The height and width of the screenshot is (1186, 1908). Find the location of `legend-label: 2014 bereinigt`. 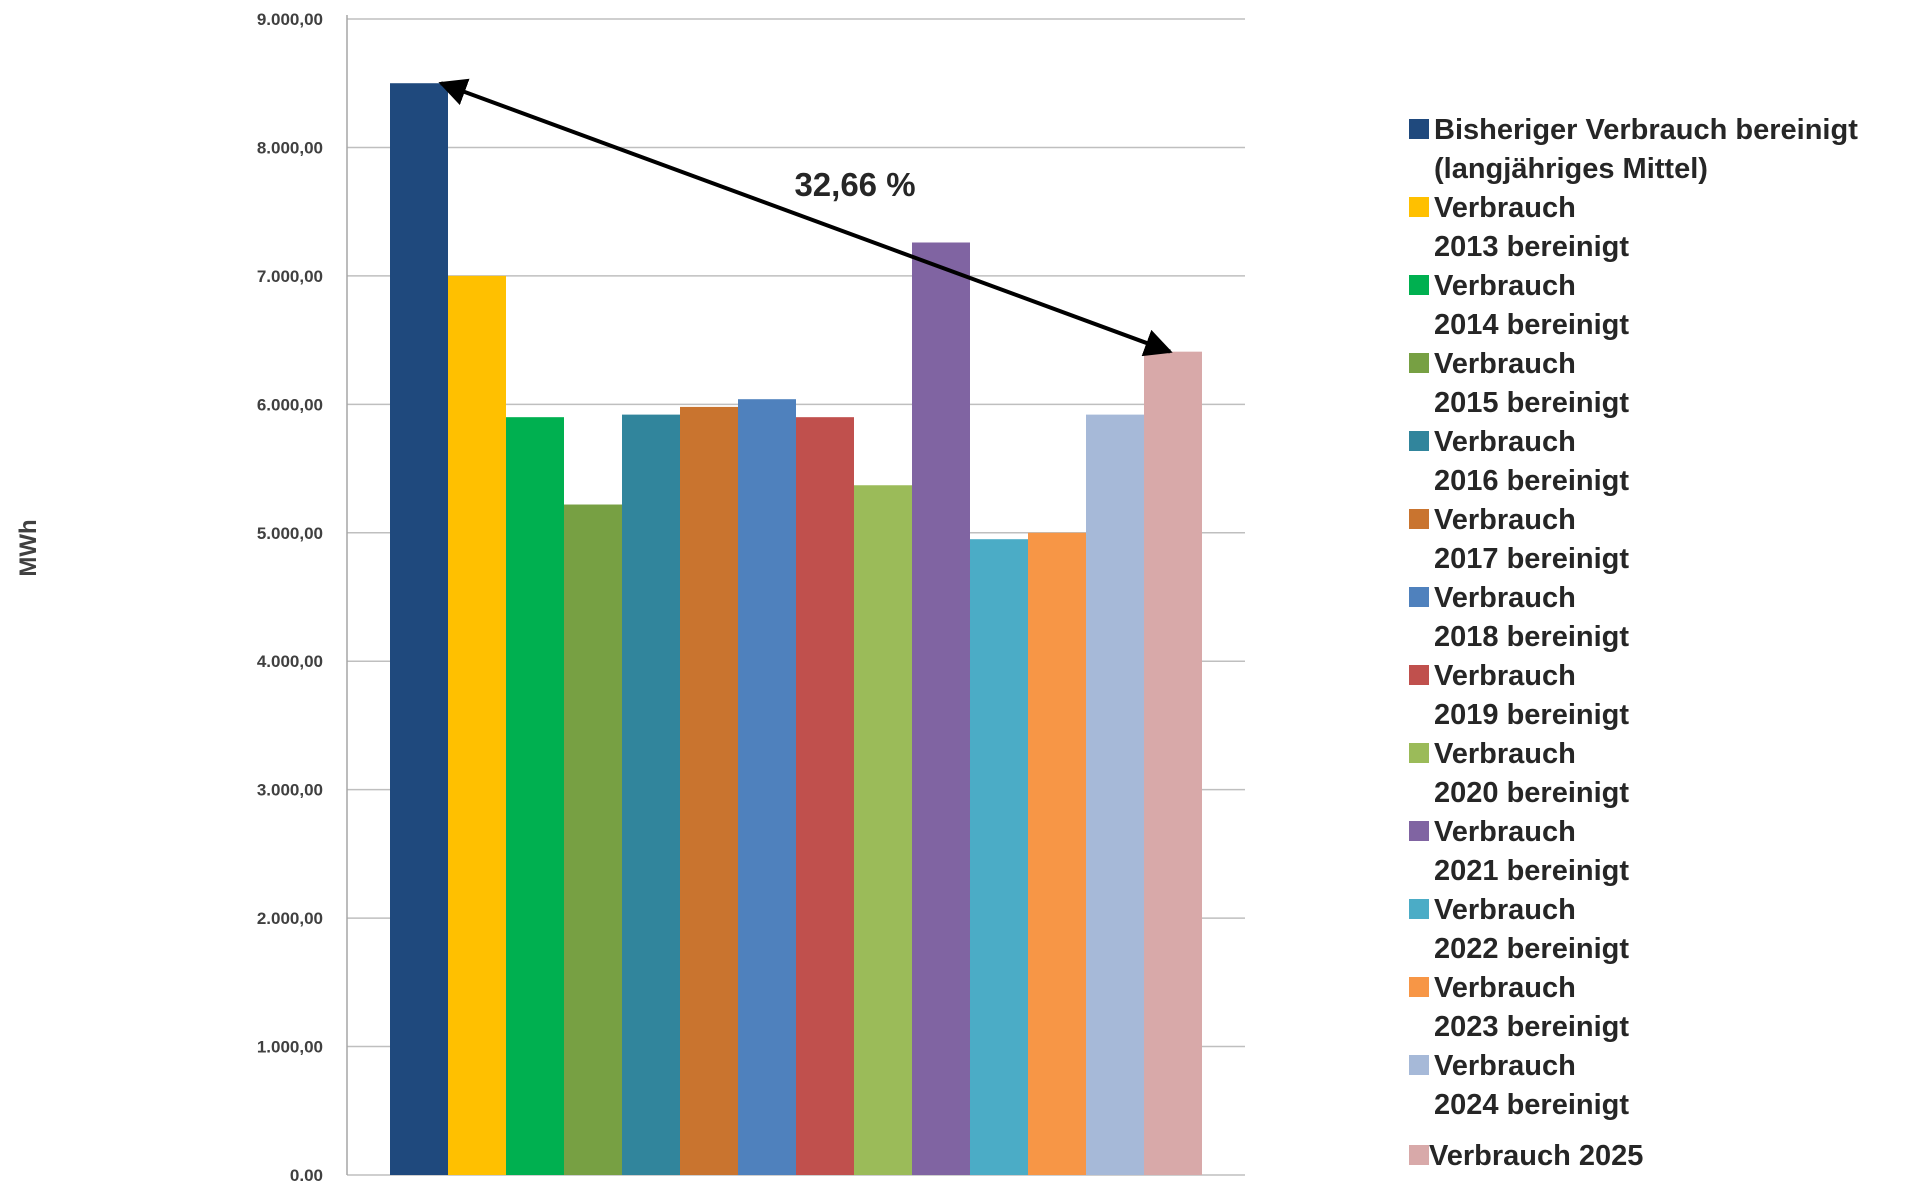

legend-label: 2014 bereinigt is located at coordinates (1531, 325).